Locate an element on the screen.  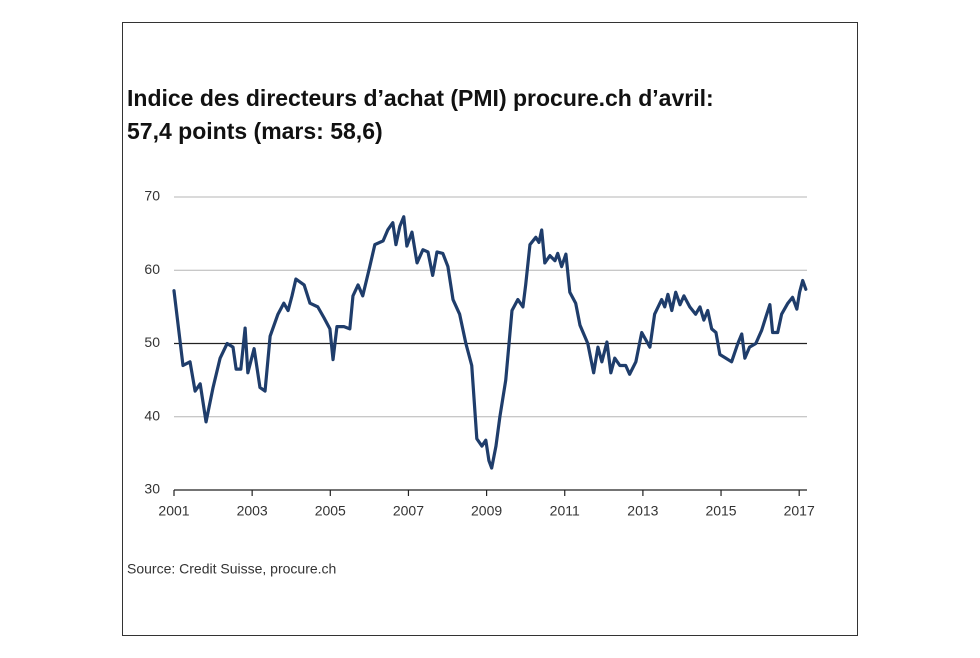
chart-title: 57,4 points (mars: 58,6) is located at coordinates (255, 131).